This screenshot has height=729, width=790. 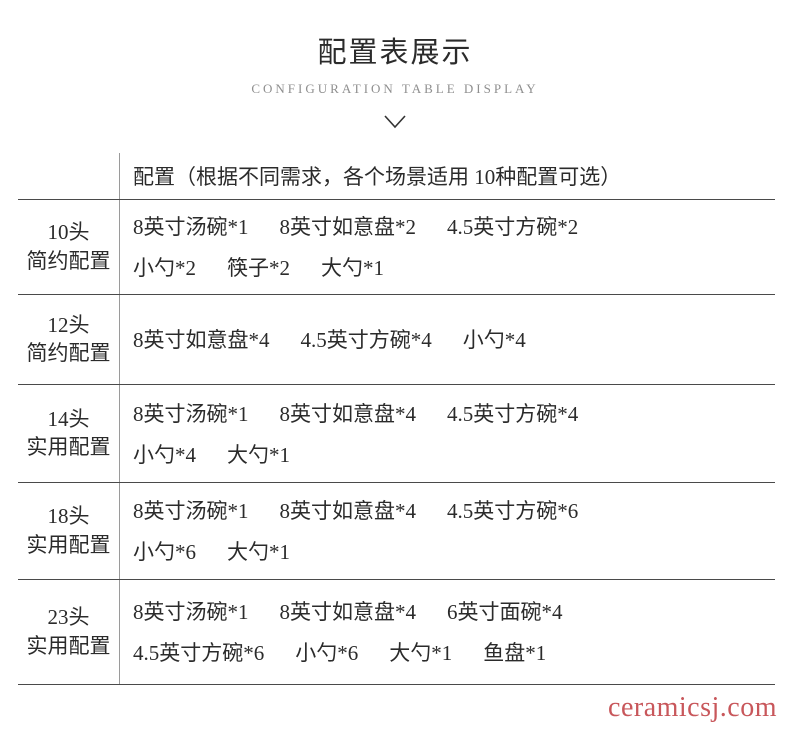 What do you see at coordinates (69, 530) in the screenshot?
I see `row-label: 18头实用配置` at bounding box center [69, 530].